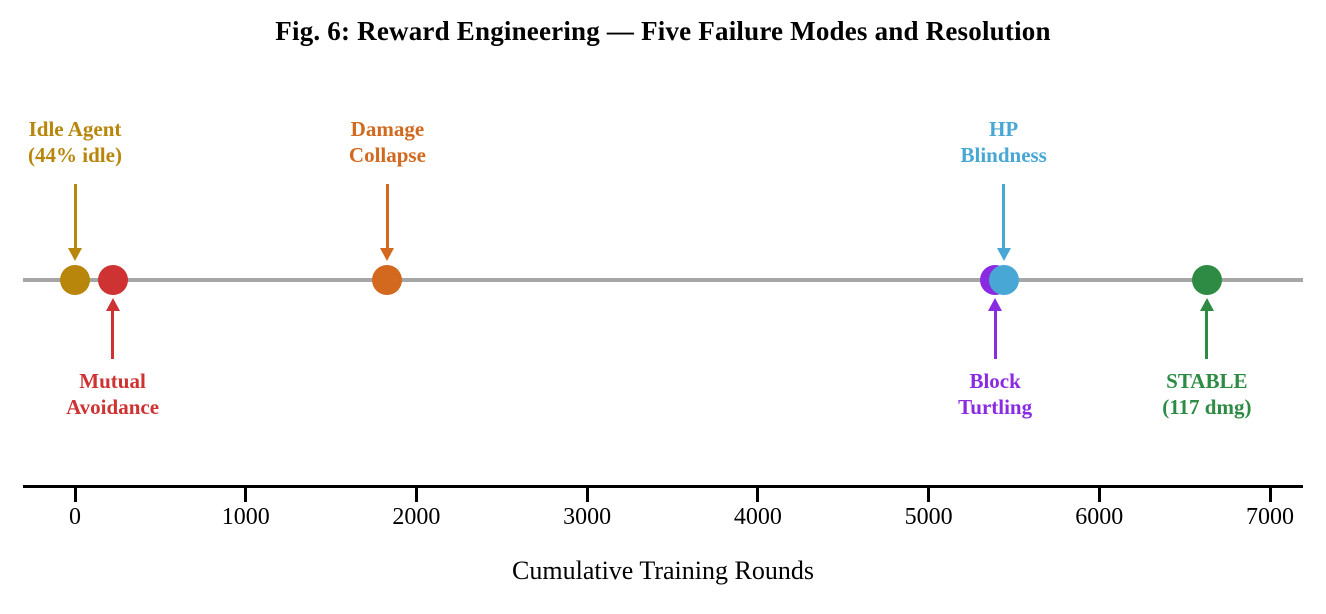  What do you see at coordinates (113, 407) in the screenshot?
I see `event-label-line2: Avoidance` at bounding box center [113, 407].